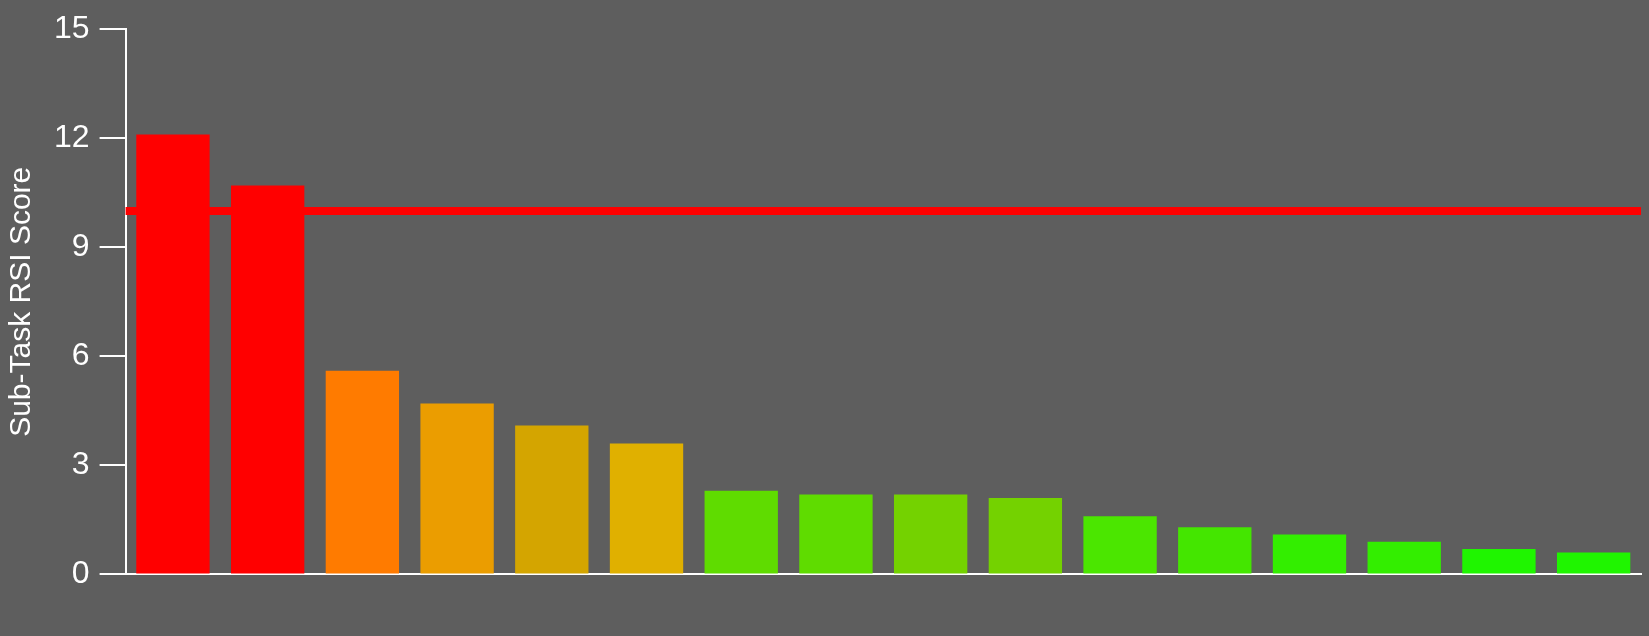  Describe the element at coordinates (80, 245) in the screenshot. I see `y-tick-label: 9` at that location.